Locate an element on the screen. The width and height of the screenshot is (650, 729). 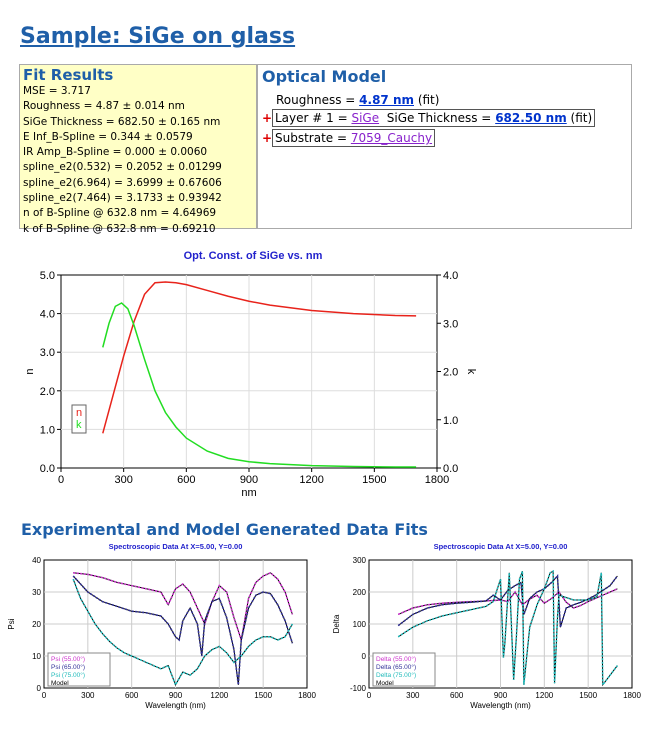
legend-label: Delta (55.00°) is located at coordinates (396, 659).